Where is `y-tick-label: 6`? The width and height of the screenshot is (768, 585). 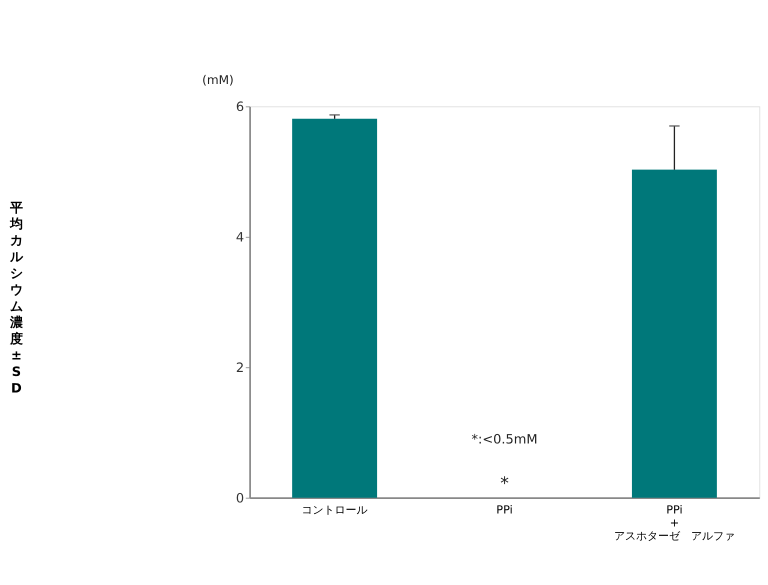 y-tick-label: 6 is located at coordinates (240, 108).